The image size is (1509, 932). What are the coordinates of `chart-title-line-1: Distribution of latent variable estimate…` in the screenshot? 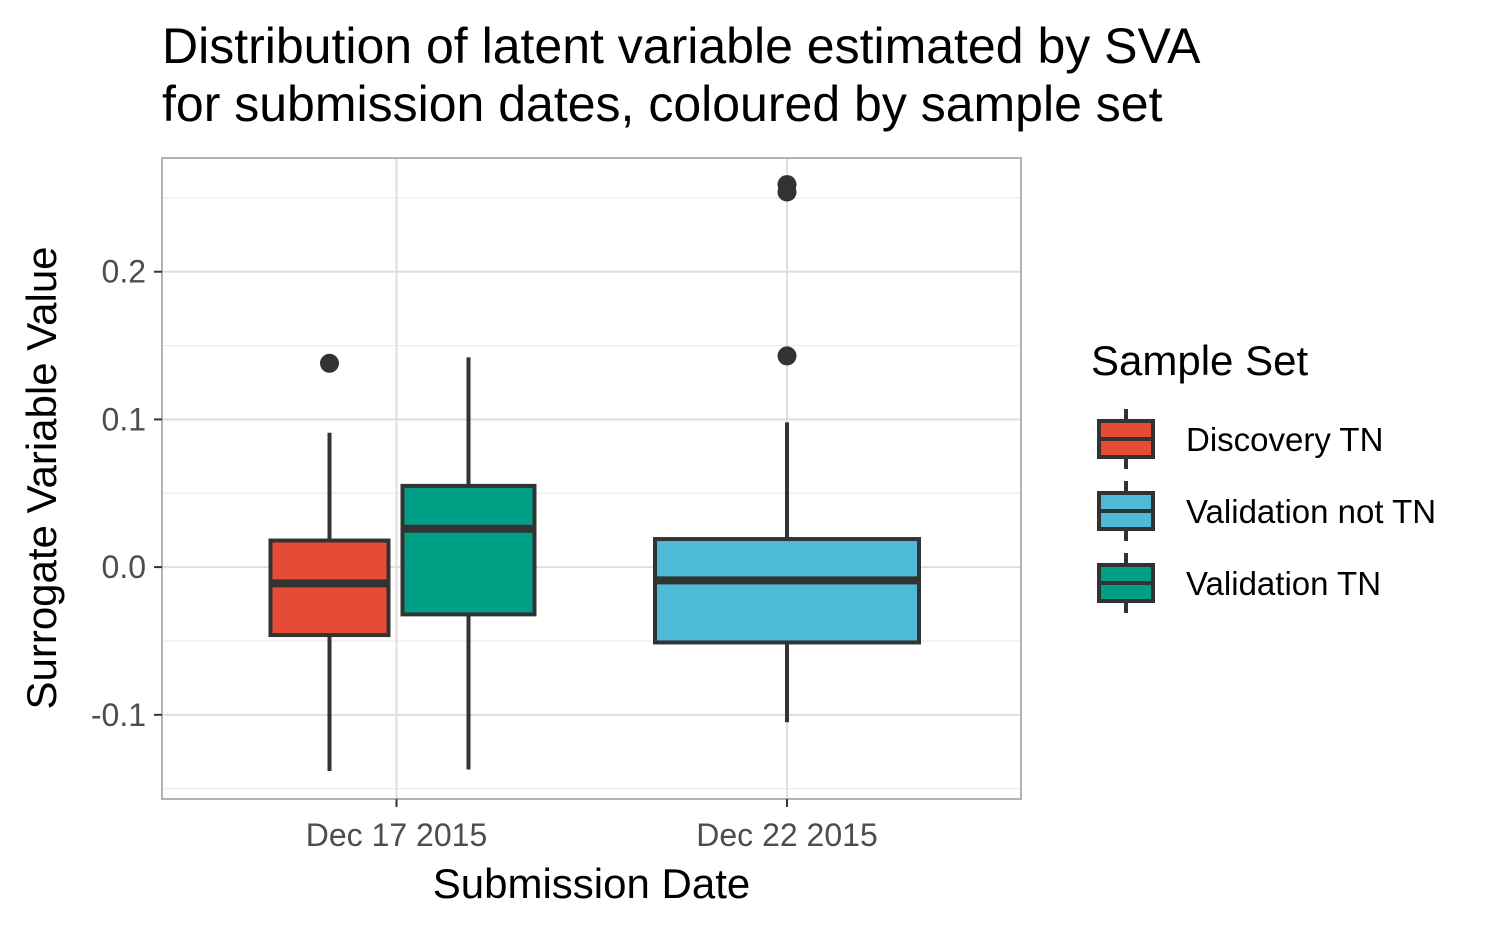 It's located at (681, 46).